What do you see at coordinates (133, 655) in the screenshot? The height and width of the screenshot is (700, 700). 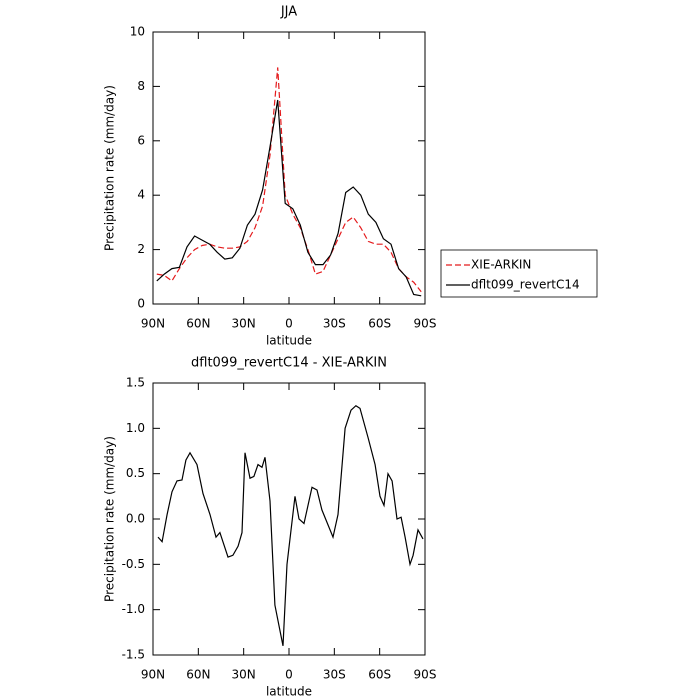 I see `y-tick-label: -1.5` at bounding box center [133, 655].